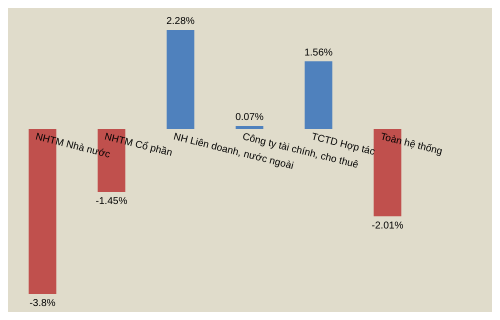 The width and height of the screenshot is (500, 320). Describe the element at coordinates (42, 303) in the screenshot. I see `data-label: -3.8%` at that location.